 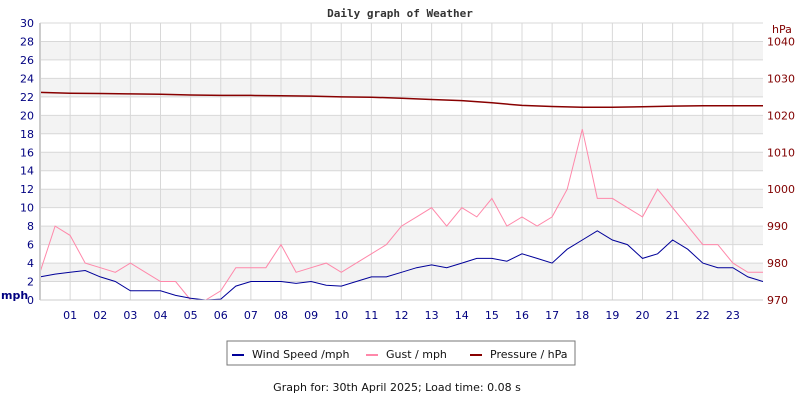 I want to click on x-tick-label: 22, so click(x=703, y=315).